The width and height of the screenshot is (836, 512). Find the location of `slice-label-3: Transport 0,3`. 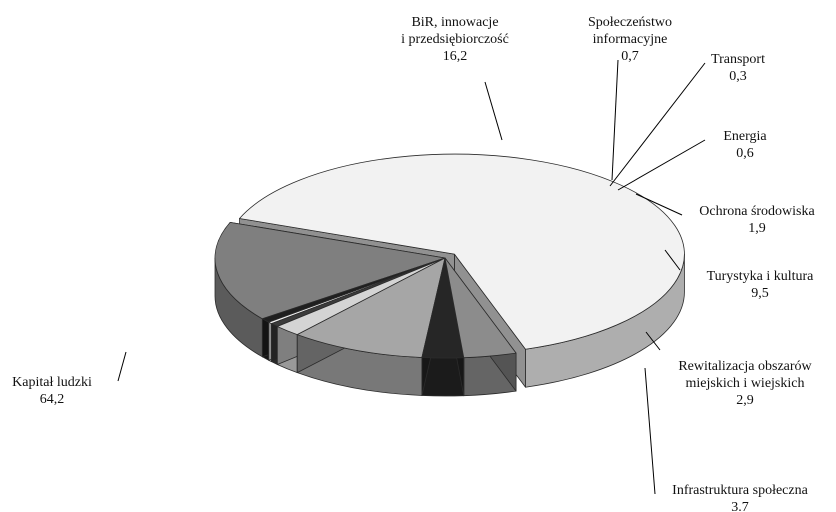

slice-label-3: Transport 0,3 is located at coordinates (738, 68).